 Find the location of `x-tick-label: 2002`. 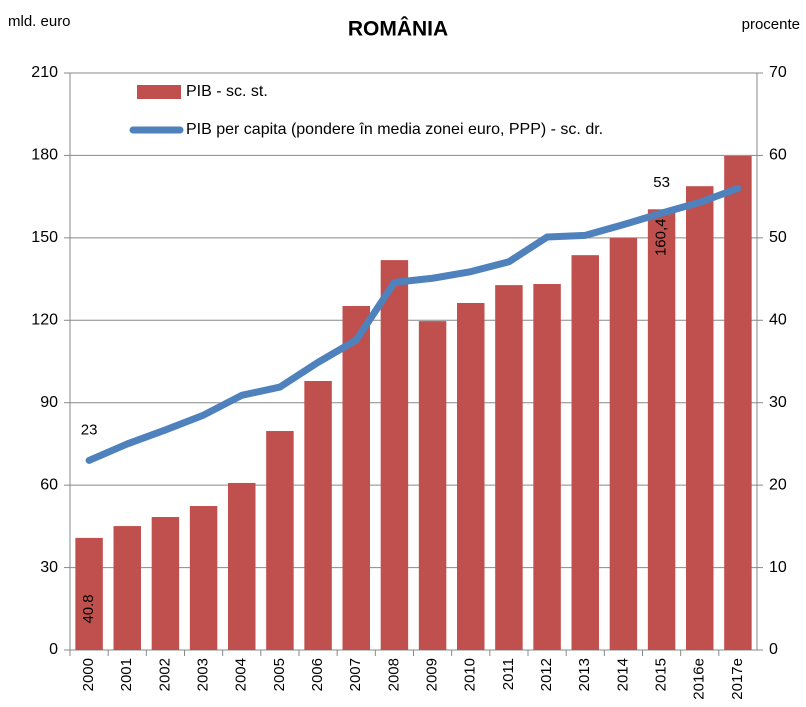

x-tick-label: 2002 is located at coordinates (164, 674).